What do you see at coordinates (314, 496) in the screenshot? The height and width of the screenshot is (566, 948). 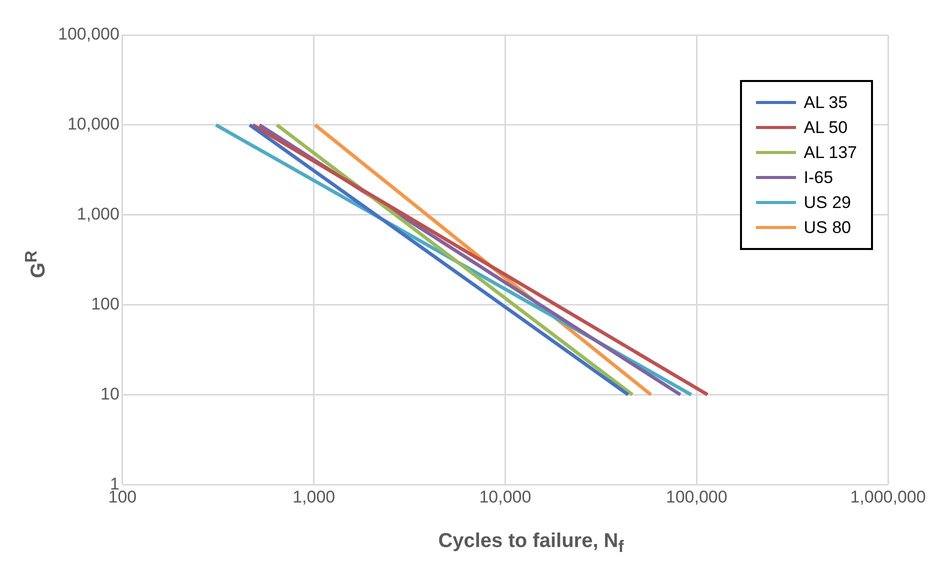 I see `x-tick-label: 1,000` at bounding box center [314, 496].